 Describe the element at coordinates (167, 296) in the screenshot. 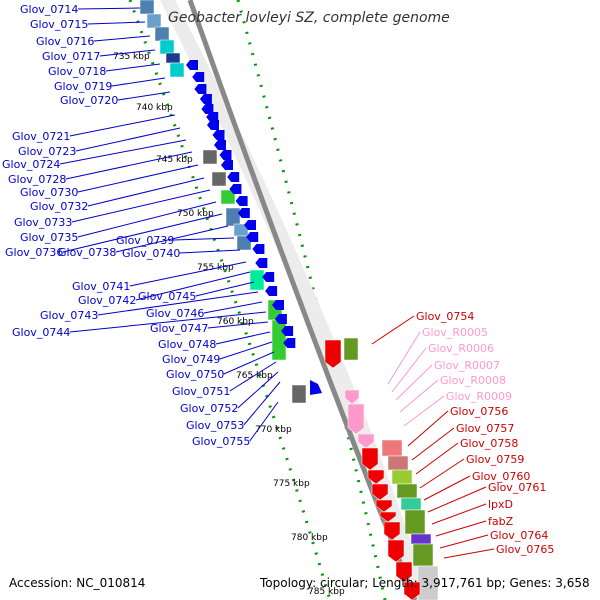

I see `left-gene-label: Glov_0745` at that location.